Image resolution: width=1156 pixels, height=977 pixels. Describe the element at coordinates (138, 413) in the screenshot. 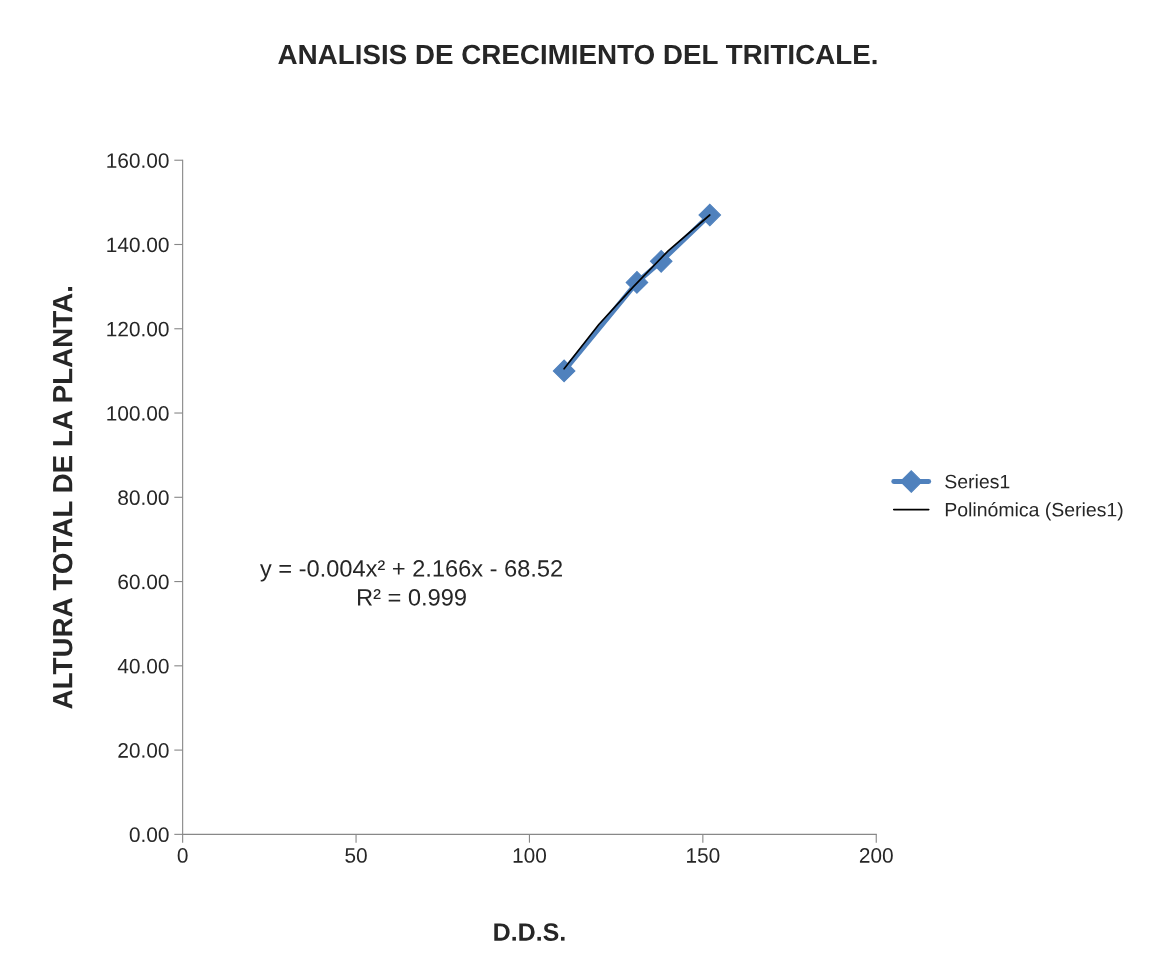

I see `y-tick-label: 100.00` at that location.